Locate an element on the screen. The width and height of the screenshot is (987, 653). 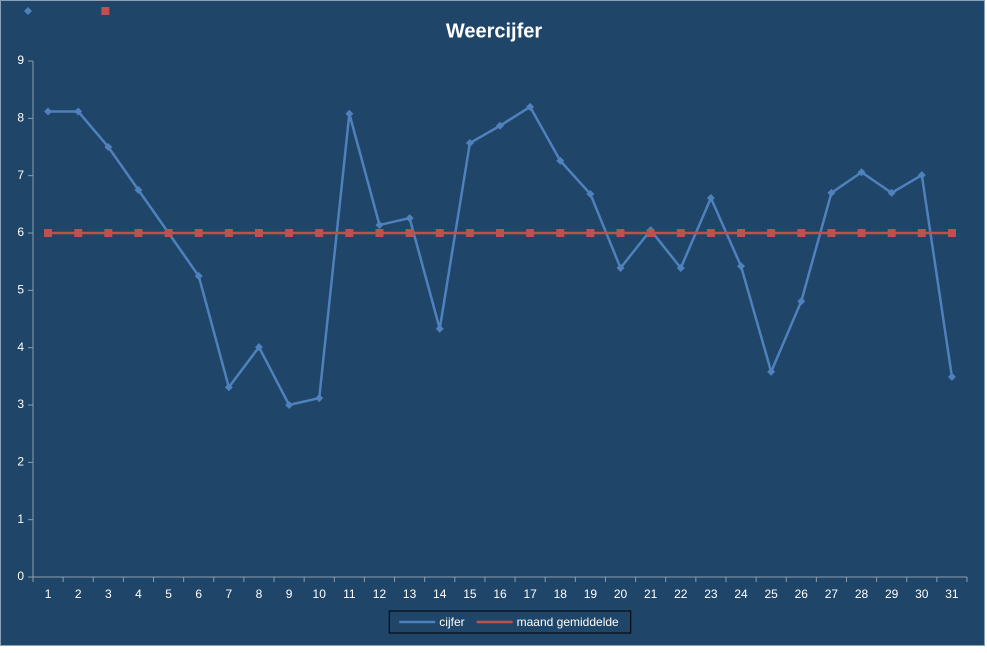
y-tick-label: 2 is located at coordinates (20, 462).